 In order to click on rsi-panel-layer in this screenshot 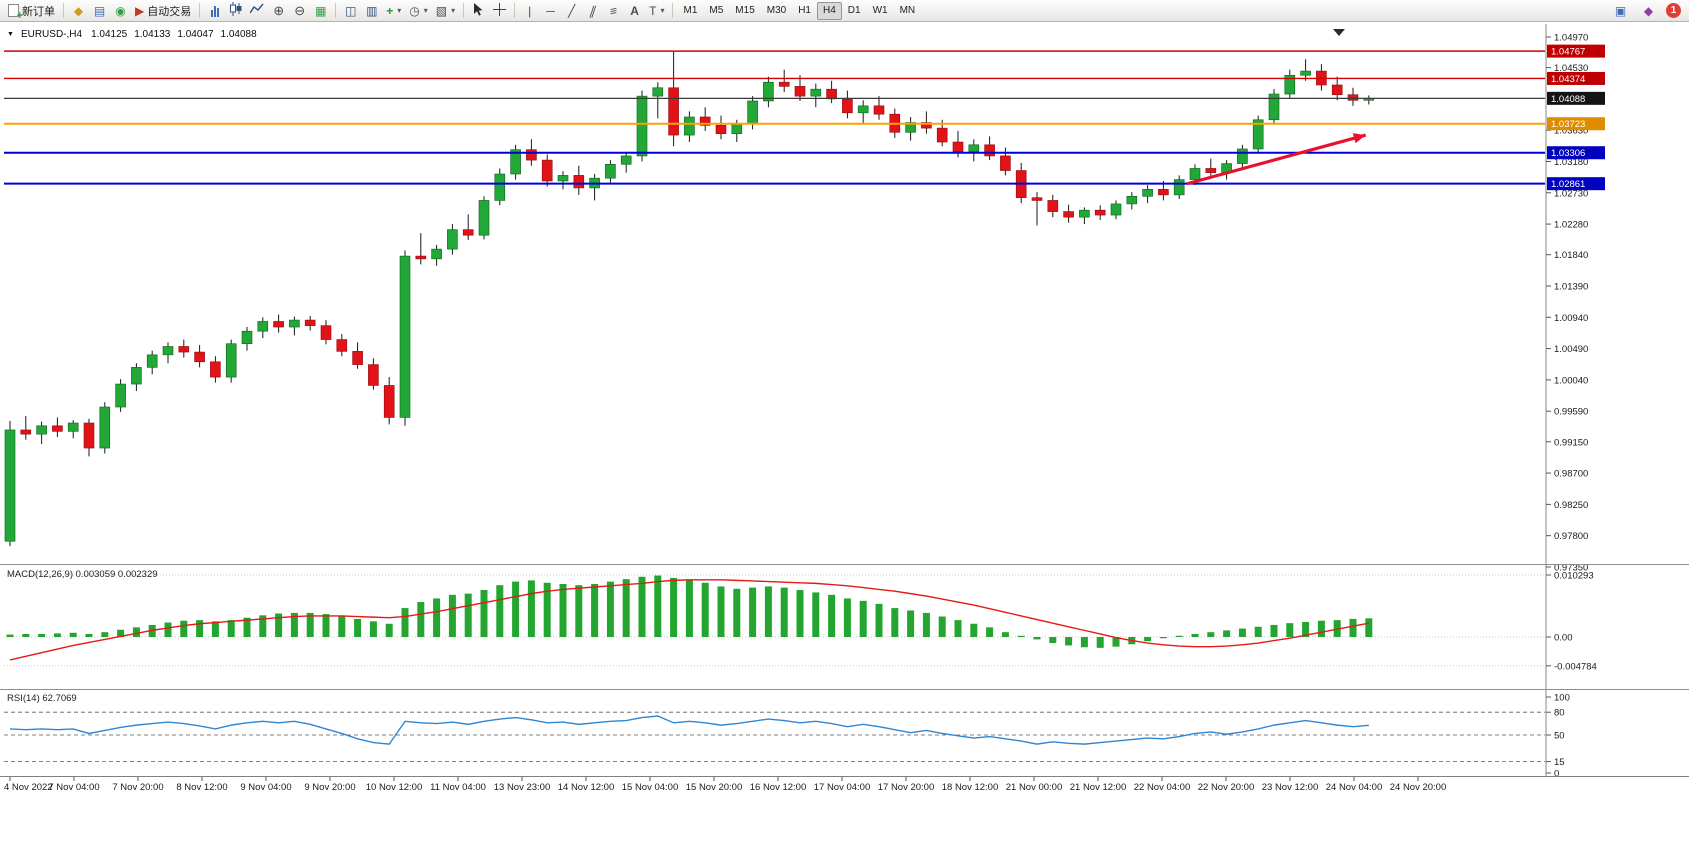, I will do `click(774, 736)`.